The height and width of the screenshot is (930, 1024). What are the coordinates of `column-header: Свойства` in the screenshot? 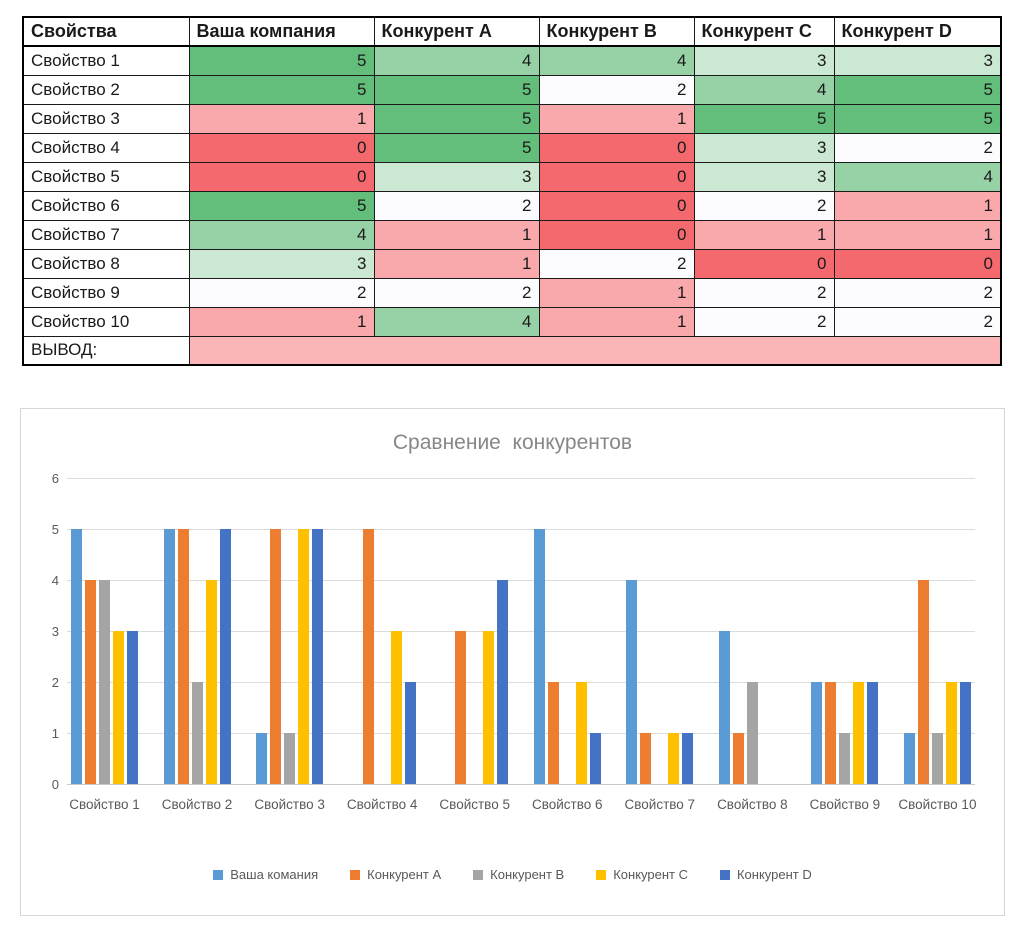 It's located at (106, 31).